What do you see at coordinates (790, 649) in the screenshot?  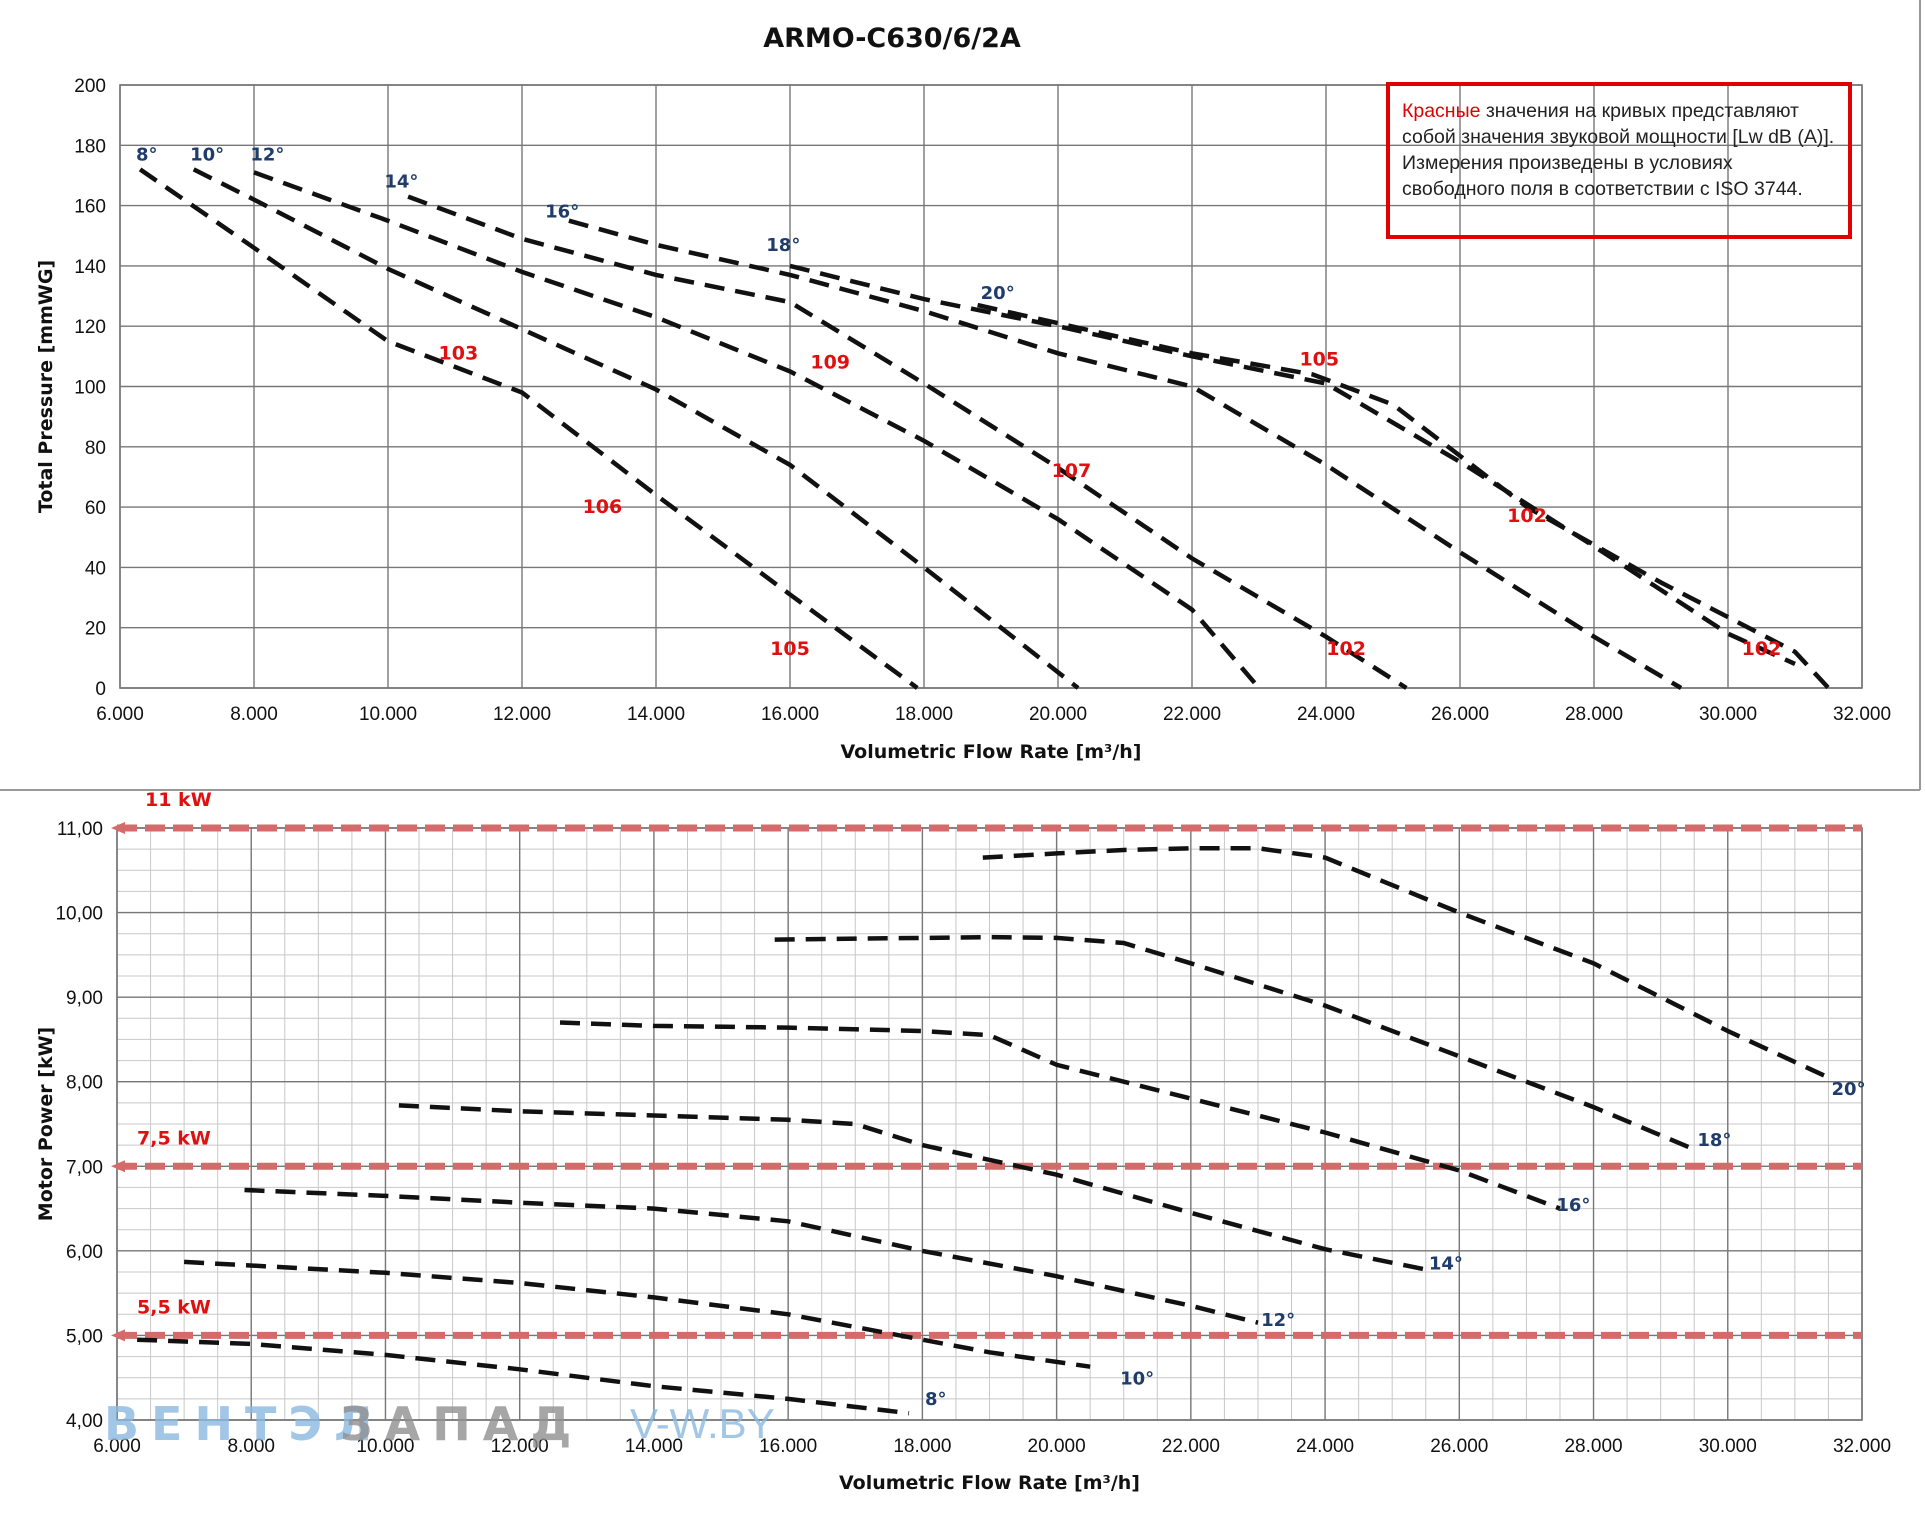 I see `sound-power-label: 105` at bounding box center [790, 649].